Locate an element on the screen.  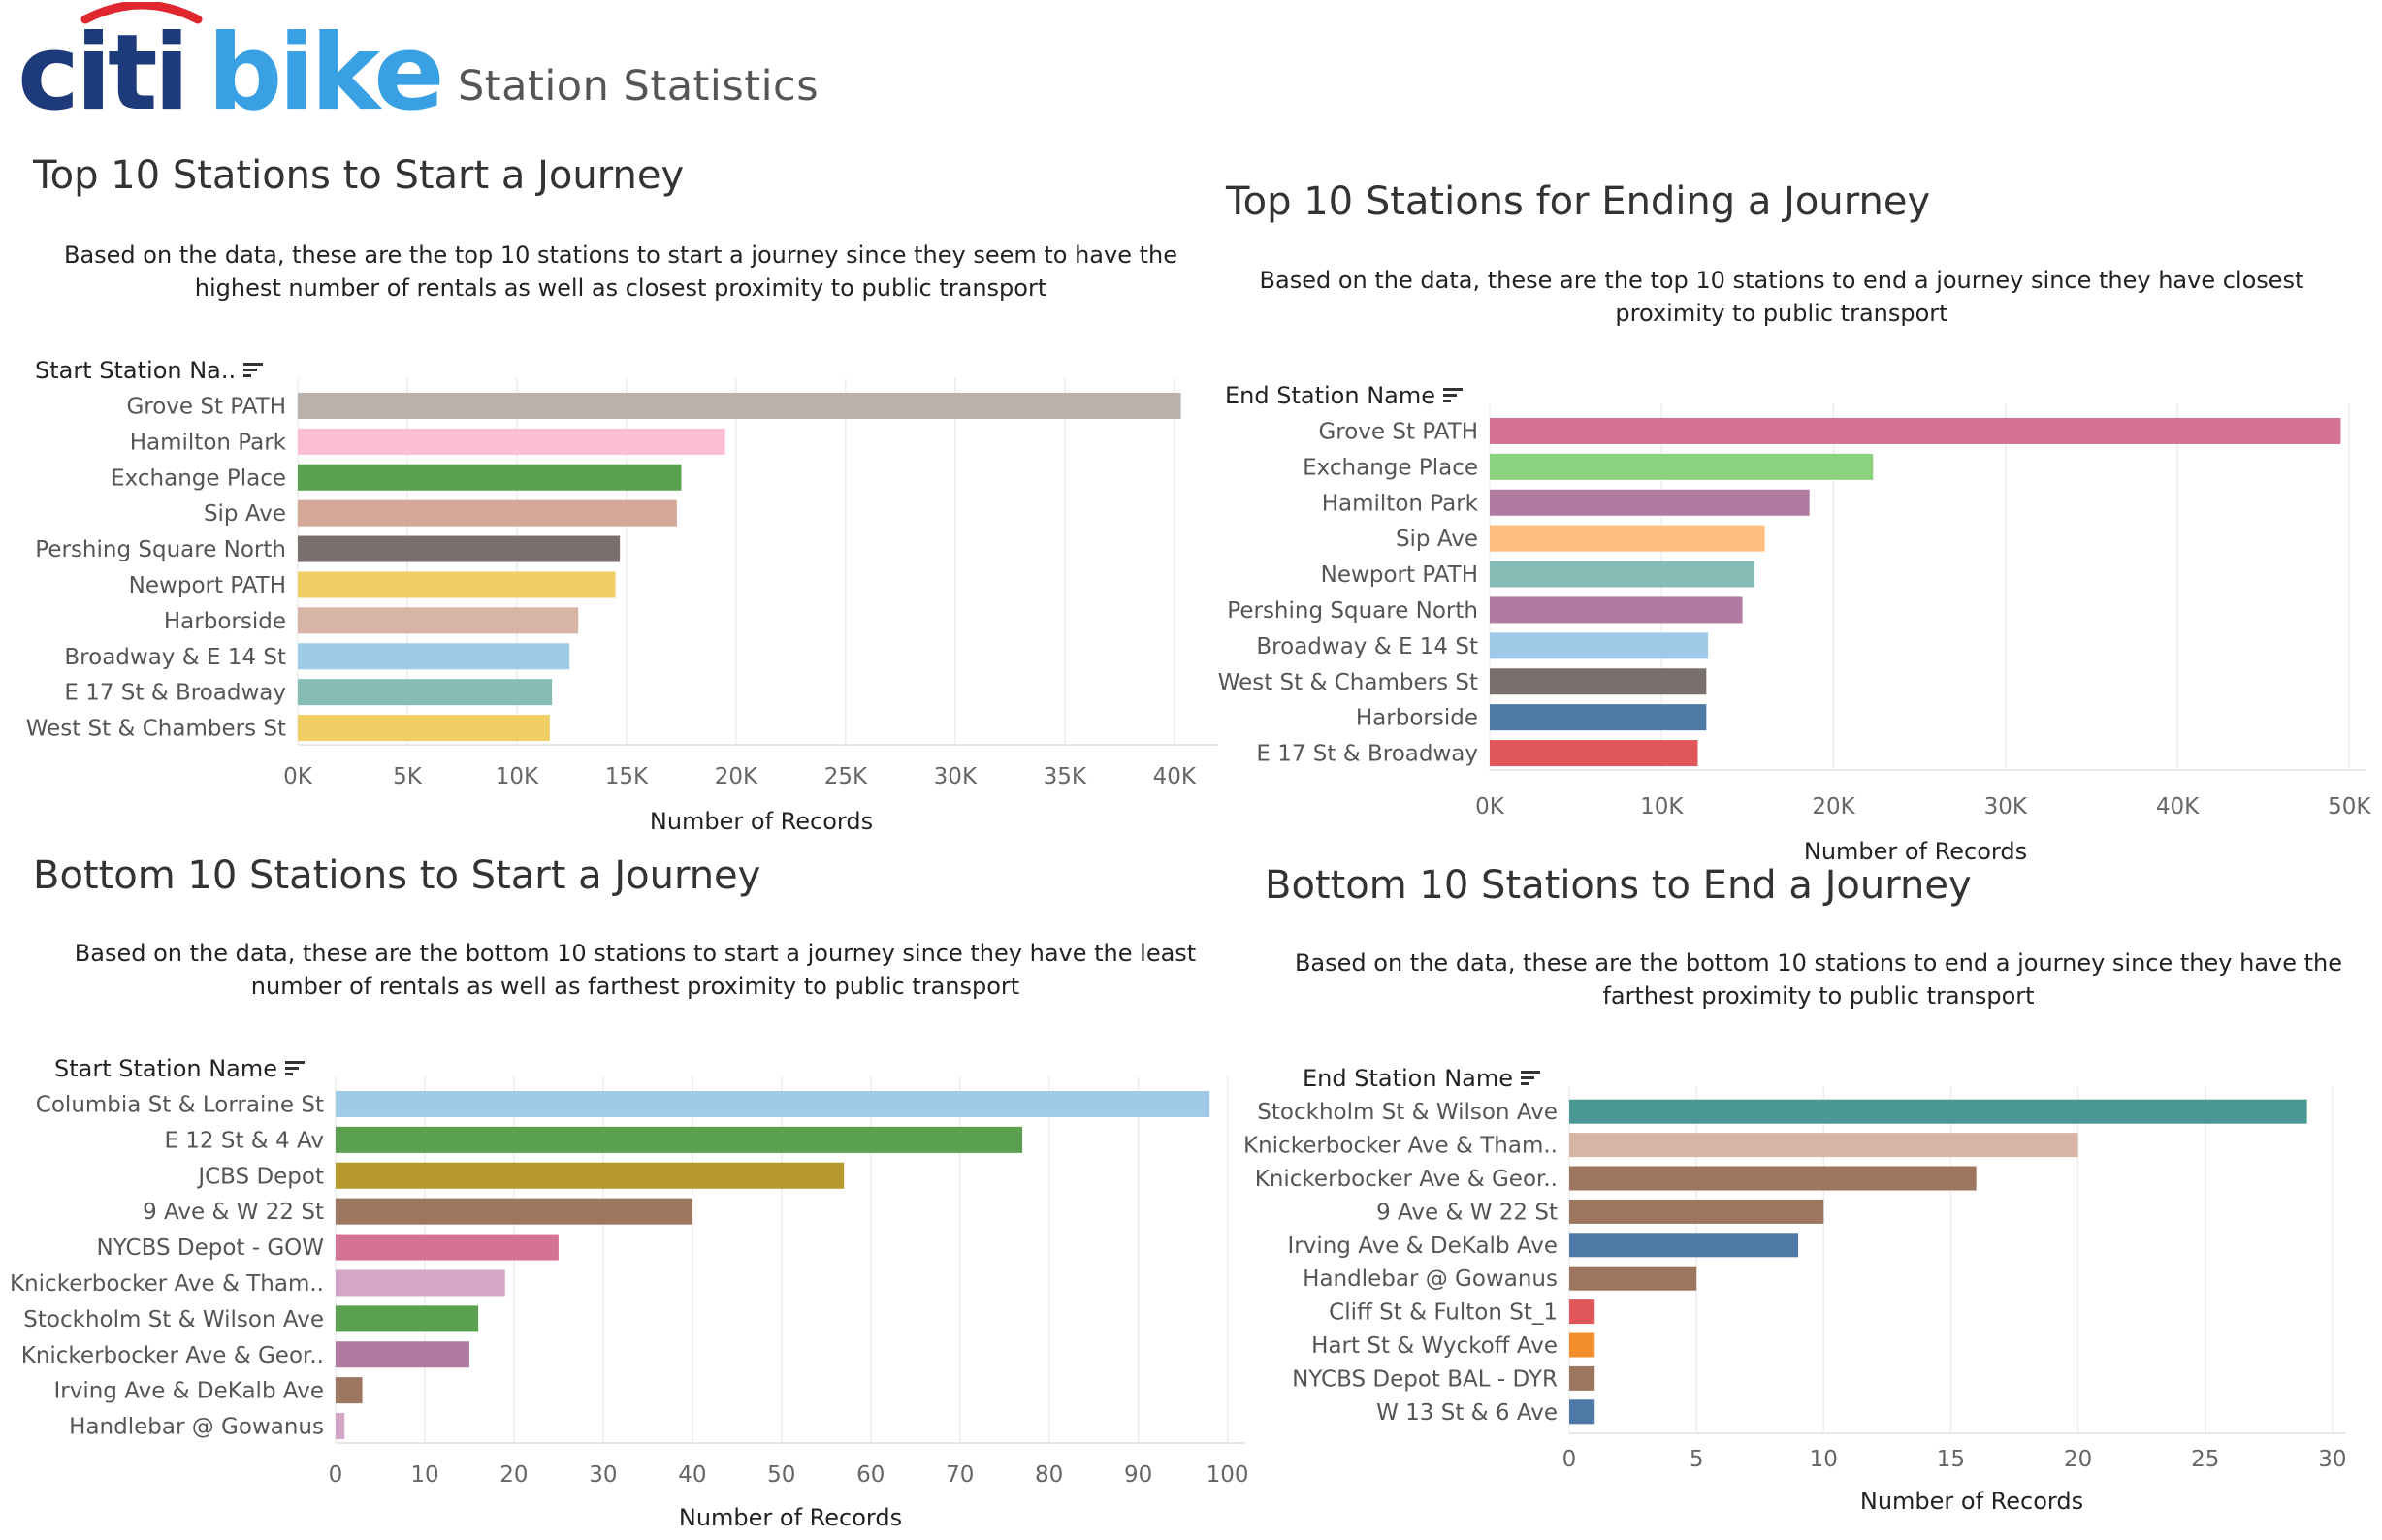
category-label: NYCBS Depot BAL - DYR is located at coordinates (1425, 1379).